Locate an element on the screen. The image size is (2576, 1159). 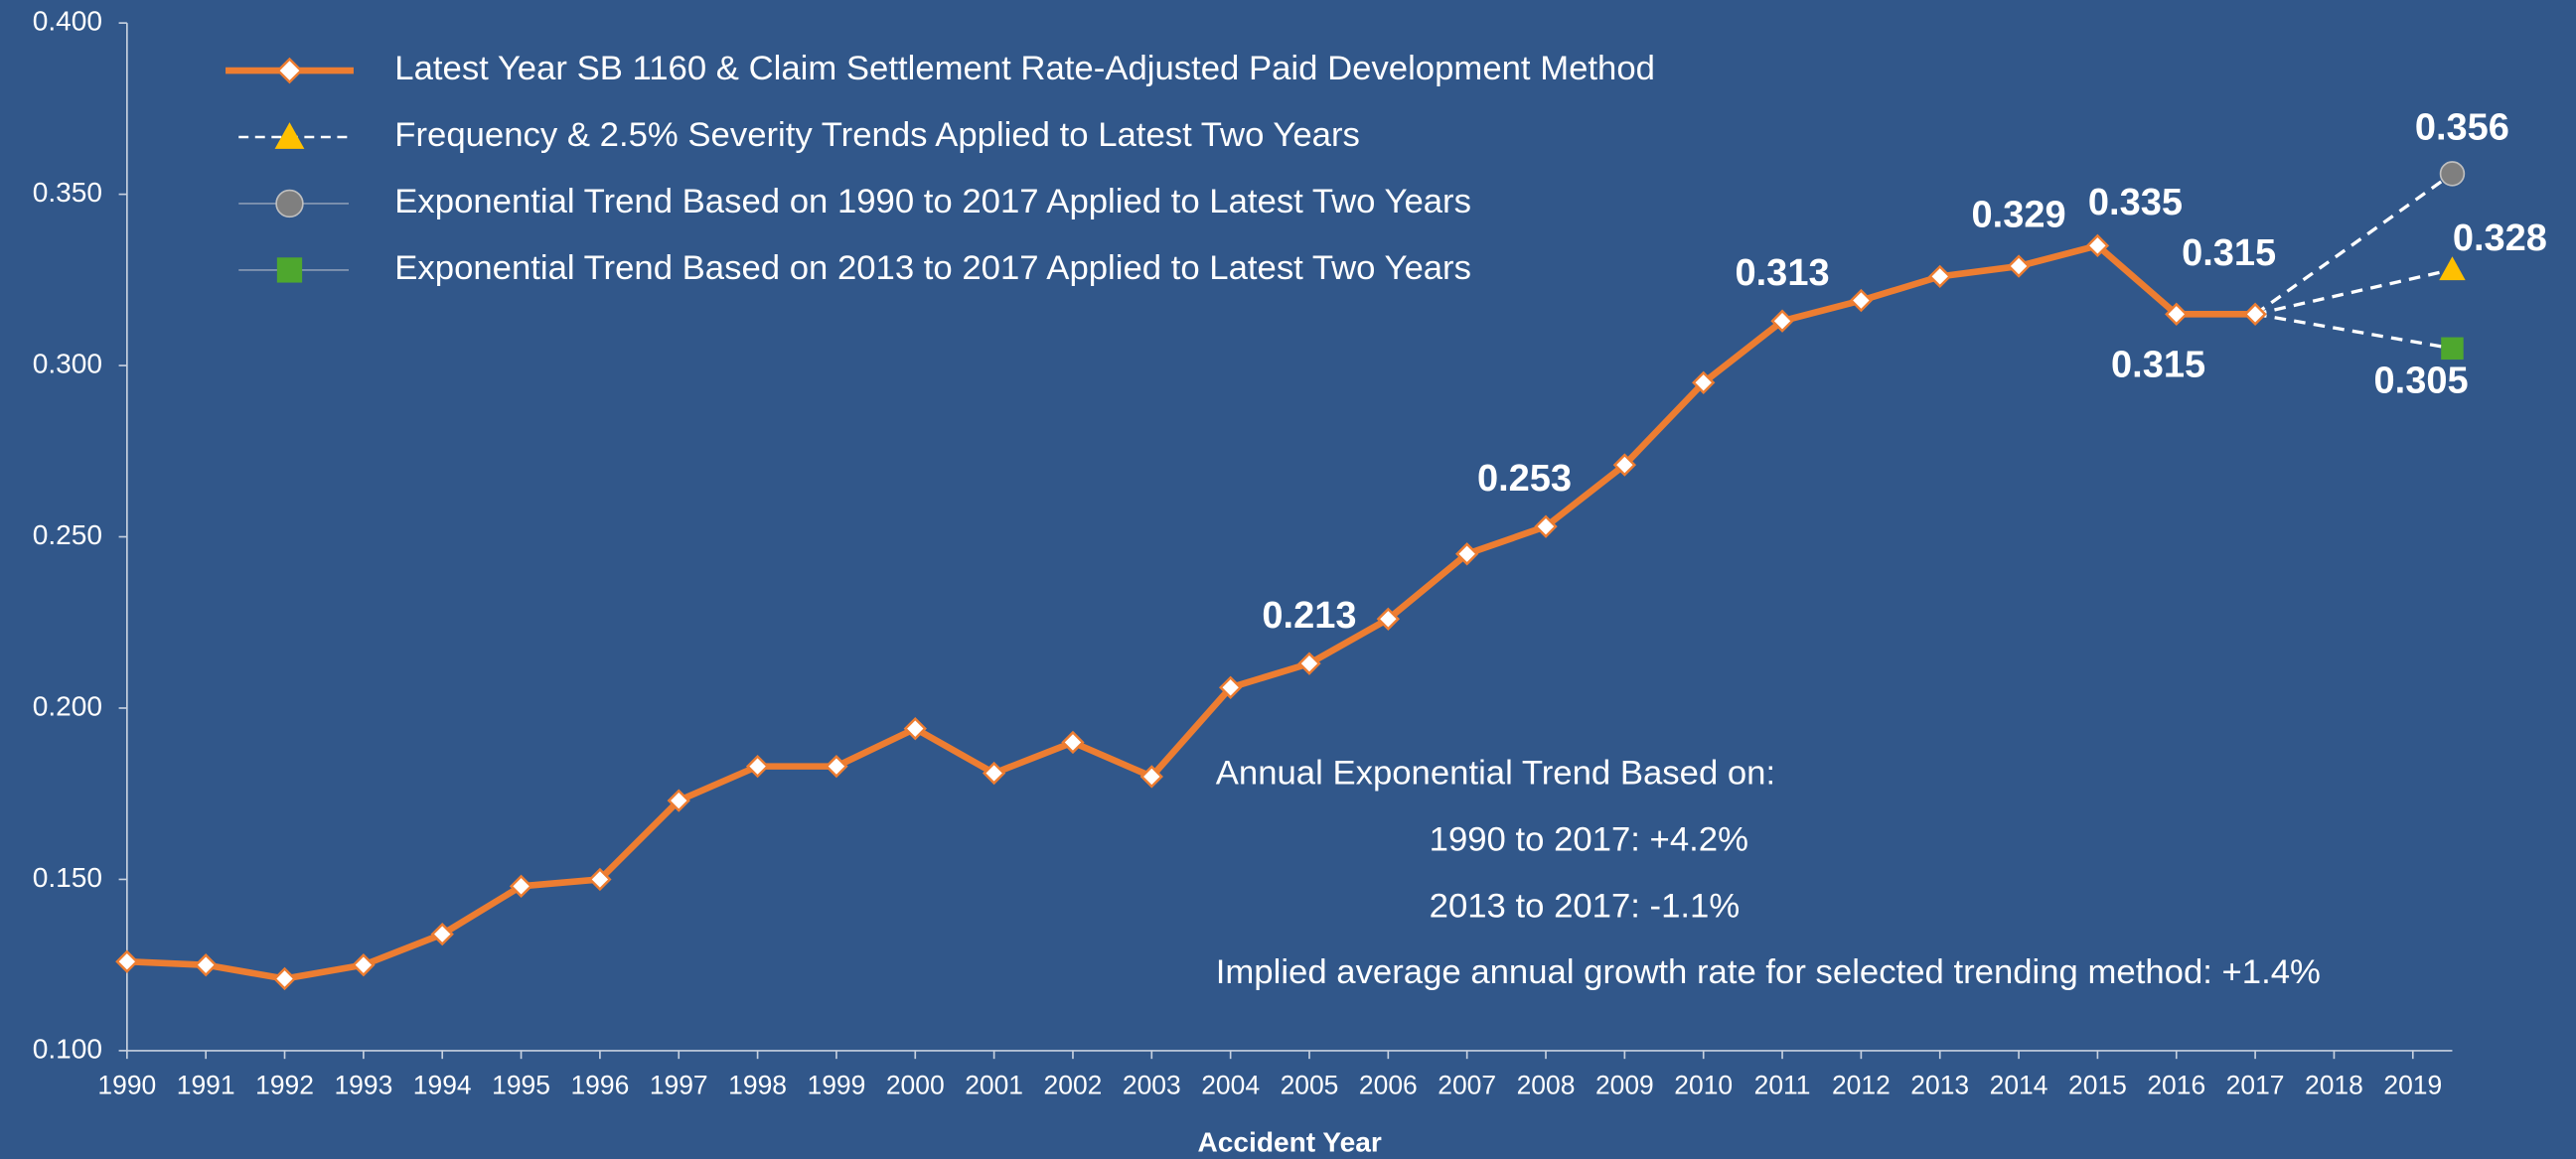
x-tick-label: 1994 is located at coordinates (443, 1084).